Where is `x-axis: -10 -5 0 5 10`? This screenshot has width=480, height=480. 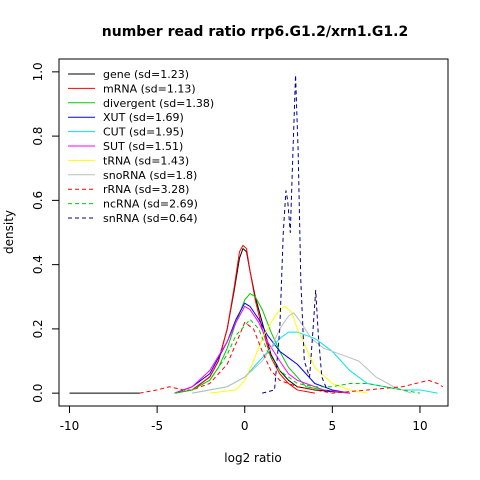 x-axis: -10 -5 0 5 10 is located at coordinates (244, 419).